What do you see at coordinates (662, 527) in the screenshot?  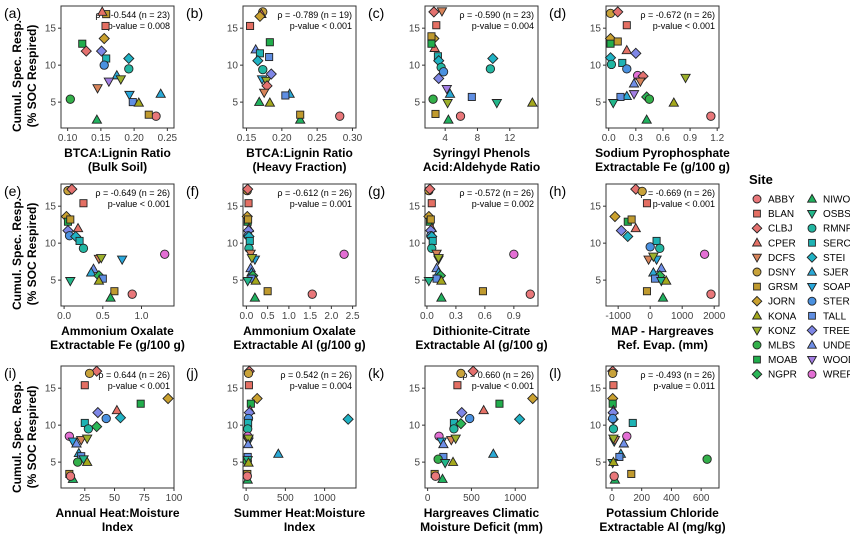 I see `x-axis-label: Extractable Al (mg/kg)` at bounding box center [662, 527].